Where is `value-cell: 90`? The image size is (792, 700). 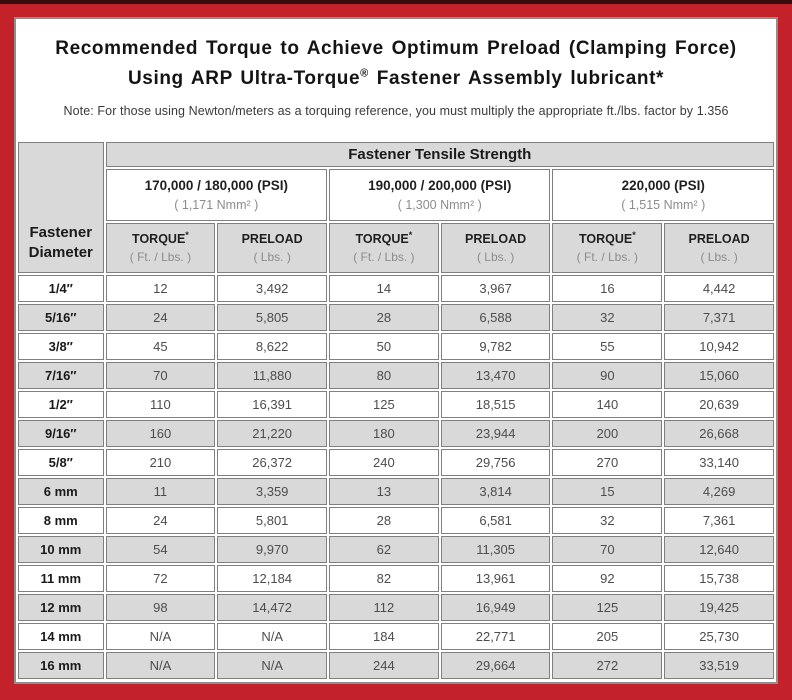 value-cell: 90 is located at coordinates (607, 375).